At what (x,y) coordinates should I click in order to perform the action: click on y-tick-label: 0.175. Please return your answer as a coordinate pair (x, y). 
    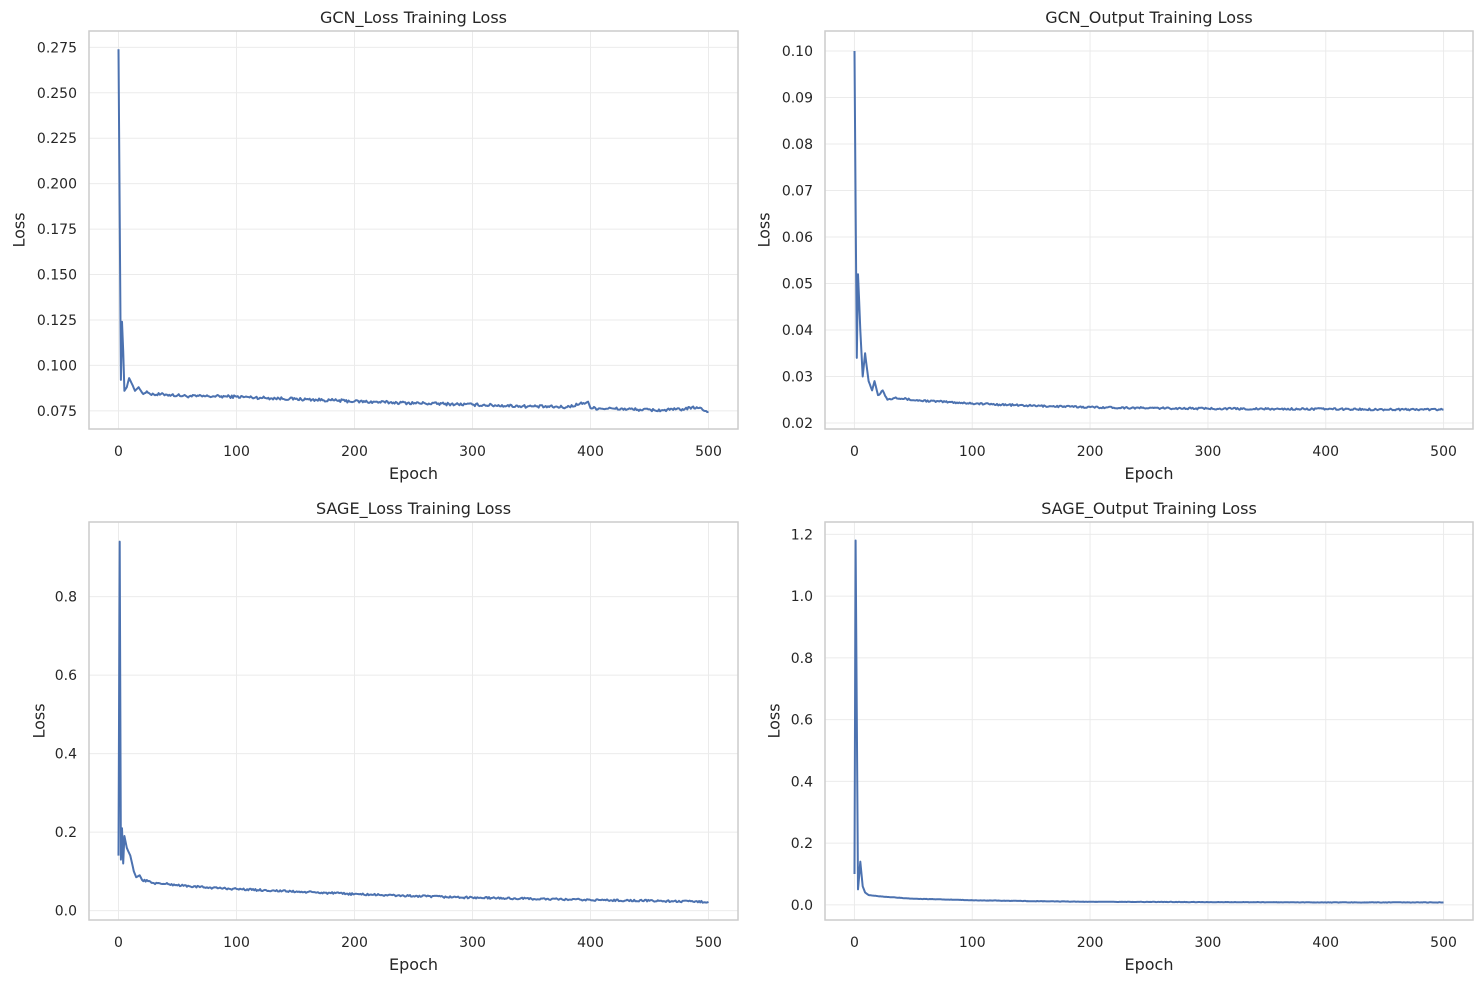
    Looking at the image, I should click on (57, 230).